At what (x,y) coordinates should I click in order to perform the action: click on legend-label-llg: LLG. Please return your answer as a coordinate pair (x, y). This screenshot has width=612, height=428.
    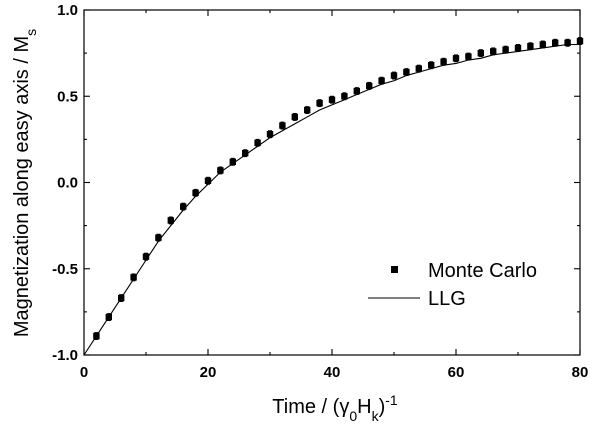
    Looking at the image, I should click on (447, 299).